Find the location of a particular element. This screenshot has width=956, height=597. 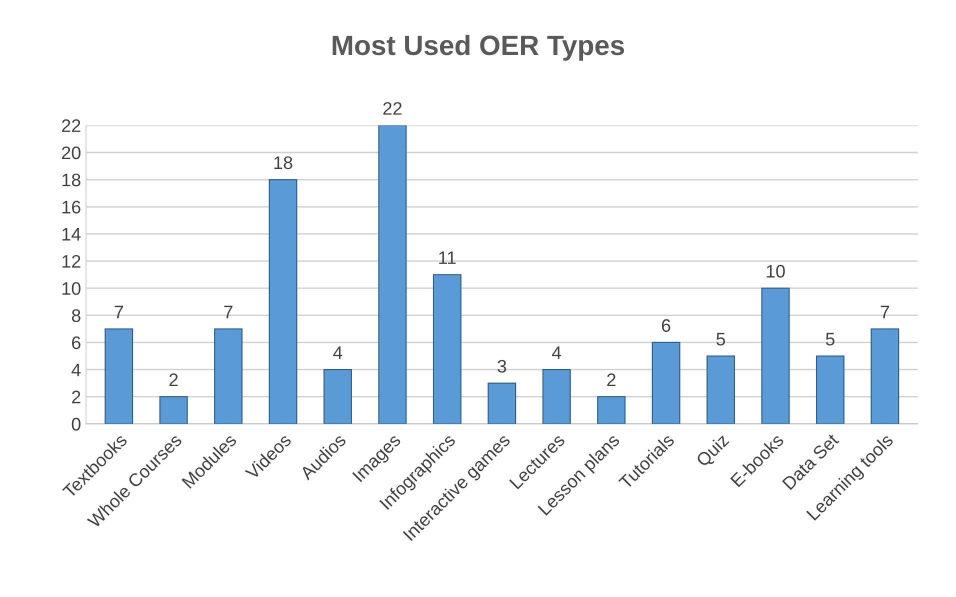

data-label: 3 is located at coordinates (502, 366).